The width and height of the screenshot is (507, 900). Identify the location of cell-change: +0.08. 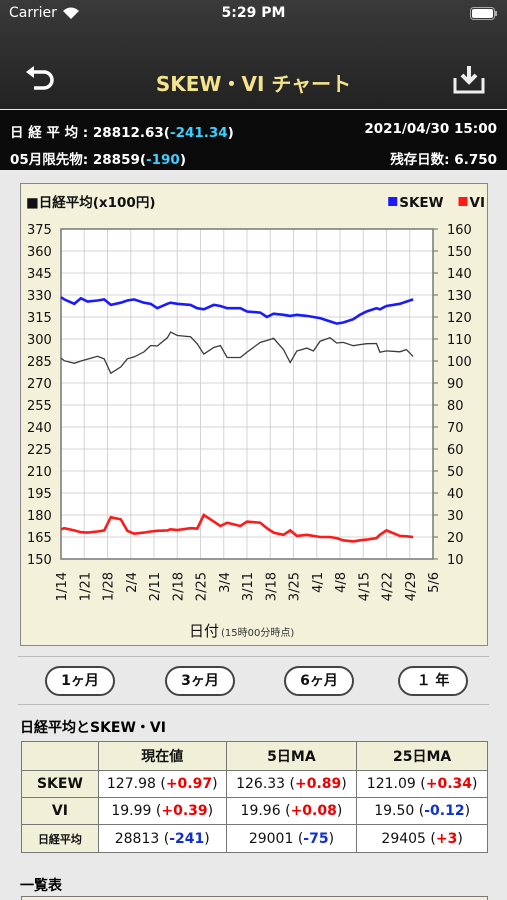
(313, 811).